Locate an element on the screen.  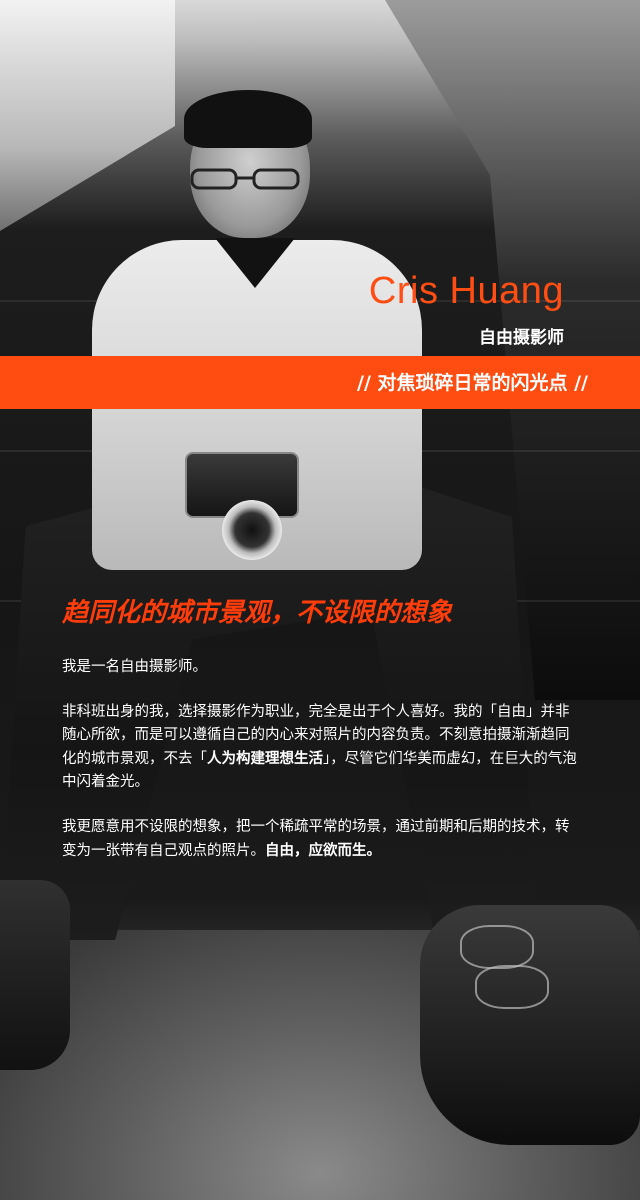
photographer-name: Cris Huang is located at coordinates (466, 291).